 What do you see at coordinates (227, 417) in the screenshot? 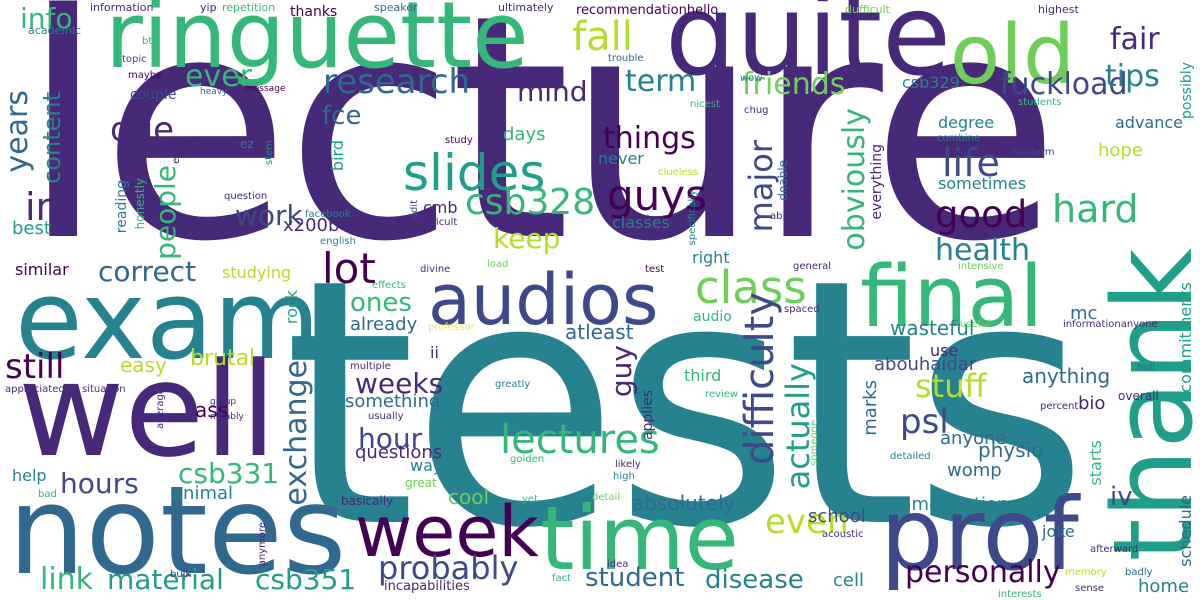
I see `word-notably: notably` at bounding box center [227, 417].